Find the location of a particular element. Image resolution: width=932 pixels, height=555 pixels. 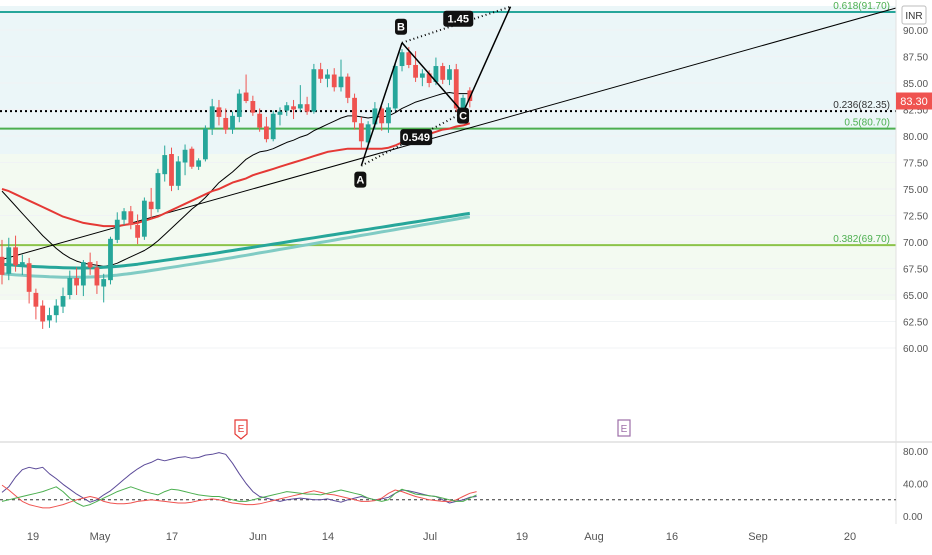

pattern-ratio-bd: 1.45 is located at coordinates (458, 18).